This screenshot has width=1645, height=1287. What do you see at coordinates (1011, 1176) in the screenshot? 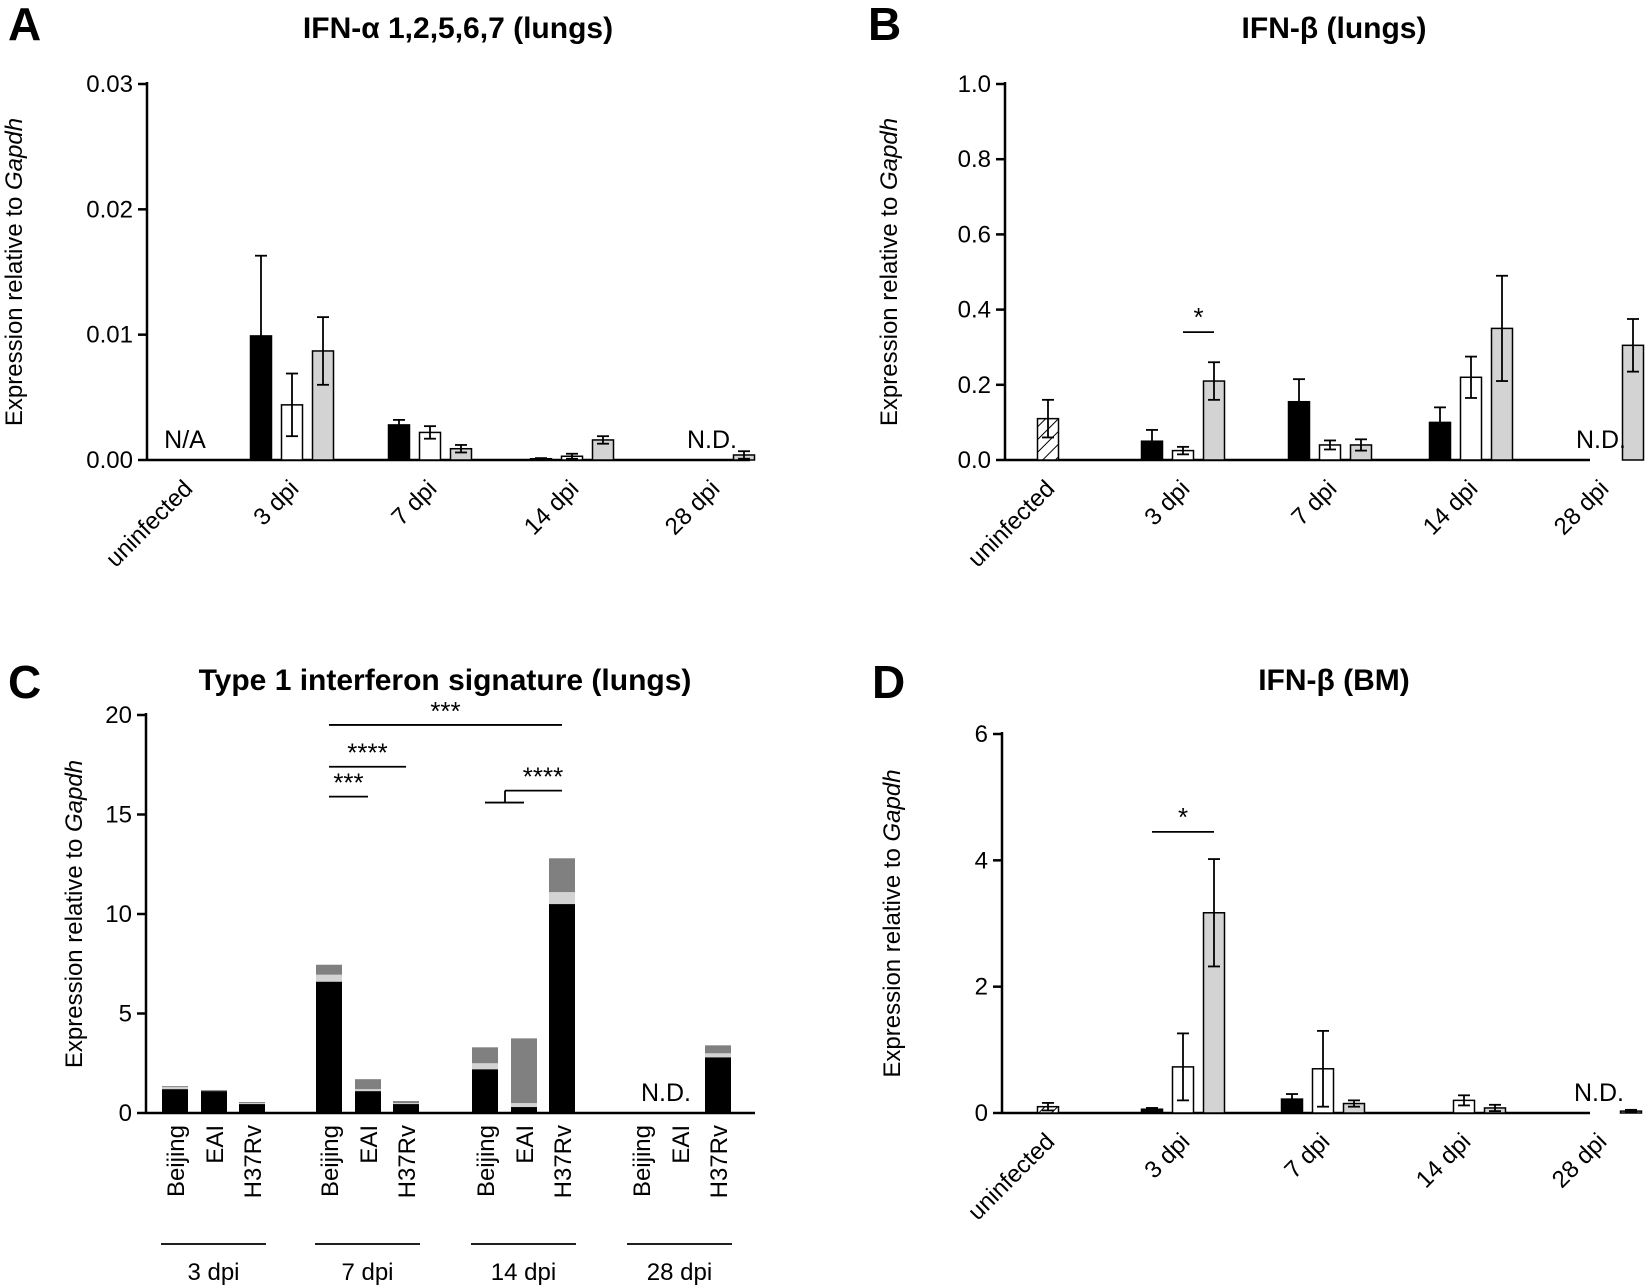
I see `panel-d-category-label: uninfected` at bounding box center [1011, 1176].